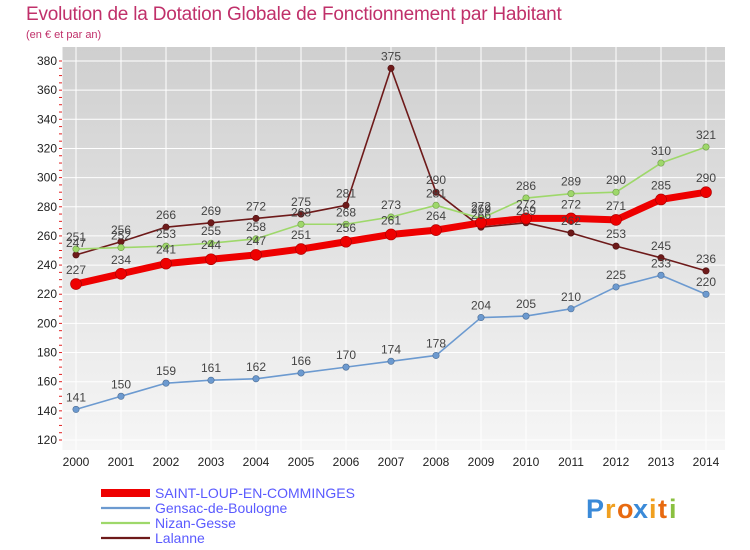  Describe the element at coordinates (661, 462) in the screenshot. I see `x-tick-label: 2013` at that location.